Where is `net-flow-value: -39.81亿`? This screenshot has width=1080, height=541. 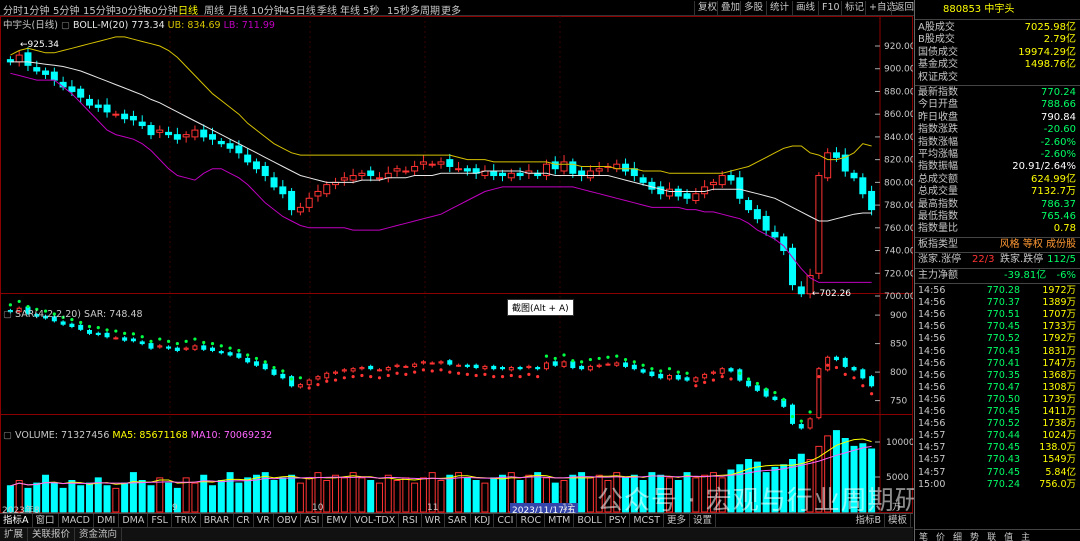 net-flow-value: -39.81亿 is located at coordinates (1025, 275).